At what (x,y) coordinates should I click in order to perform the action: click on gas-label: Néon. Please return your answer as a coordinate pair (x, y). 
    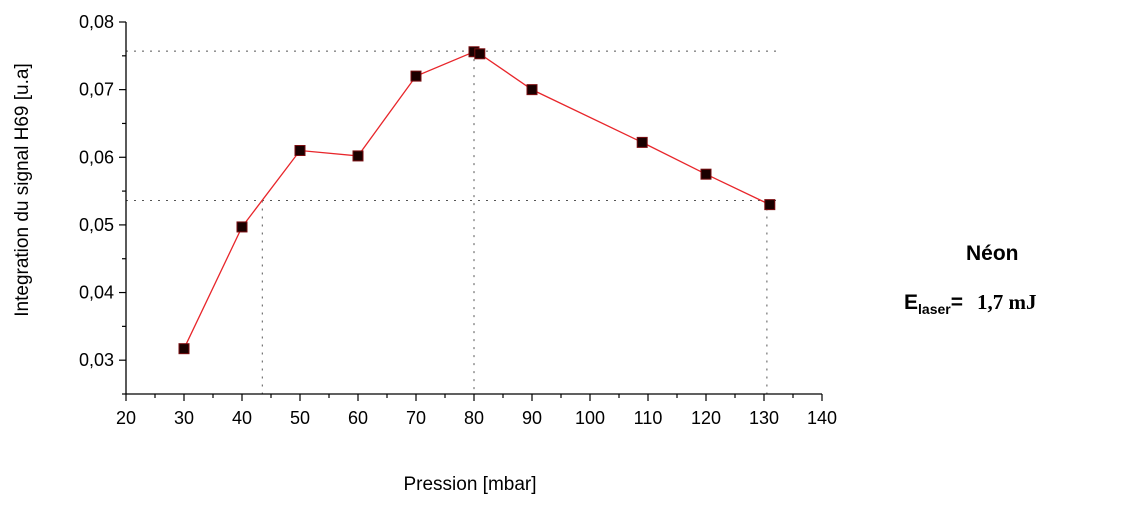
    Looking at the image, I should click on (992, 253).